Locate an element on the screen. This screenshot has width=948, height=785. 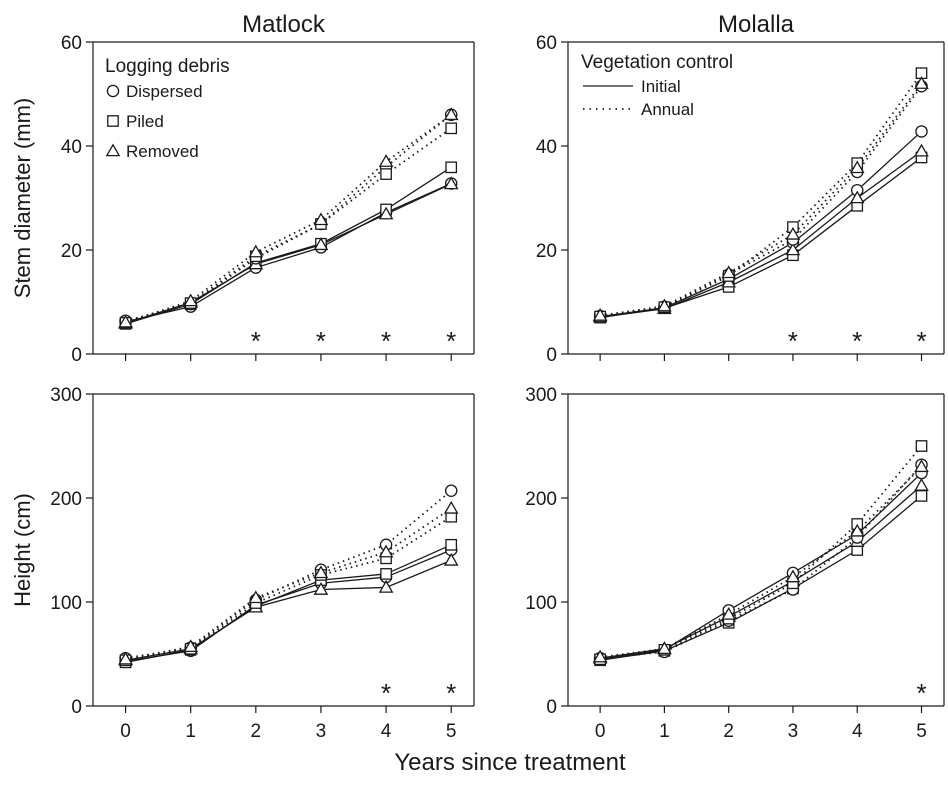
y-axis-label: Height (cm) is located at coordinates (22, 550).